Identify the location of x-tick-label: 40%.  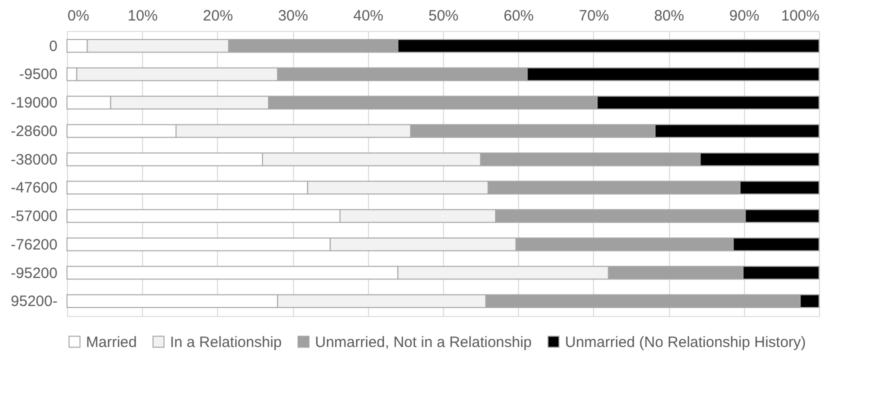
(368, 16).